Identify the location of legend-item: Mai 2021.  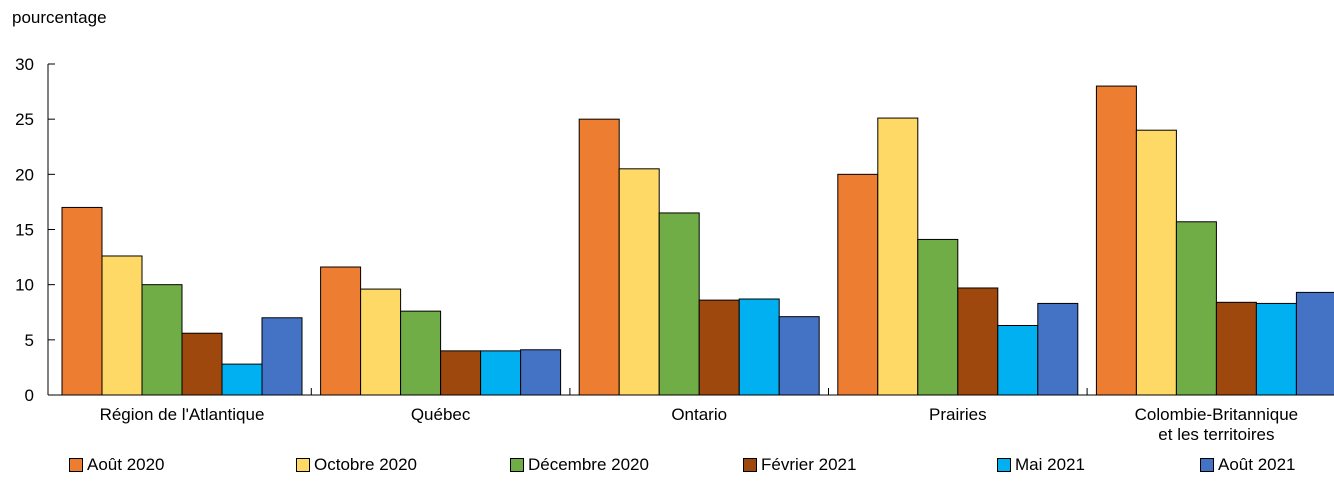
(1041, 465).